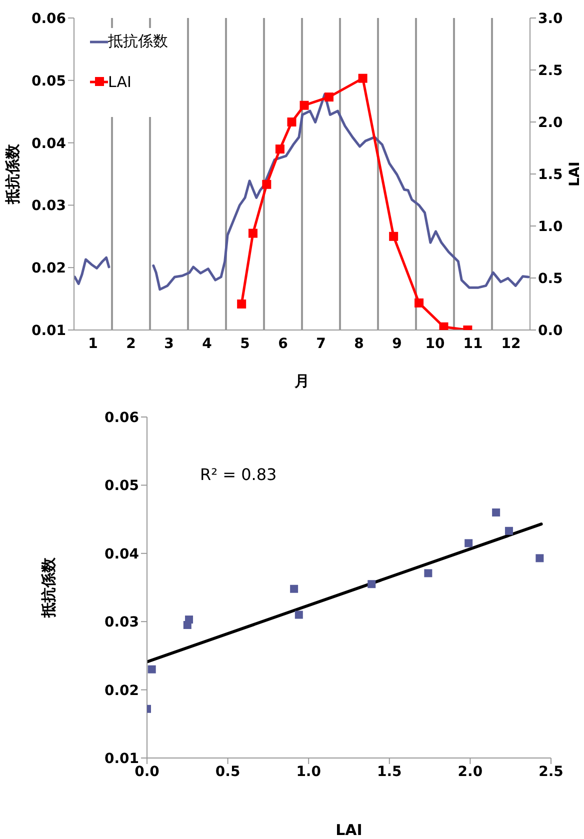 The height and width of the screenshot is (839, 584). I want to click on x-tick-label: 3, so click(169, 344).